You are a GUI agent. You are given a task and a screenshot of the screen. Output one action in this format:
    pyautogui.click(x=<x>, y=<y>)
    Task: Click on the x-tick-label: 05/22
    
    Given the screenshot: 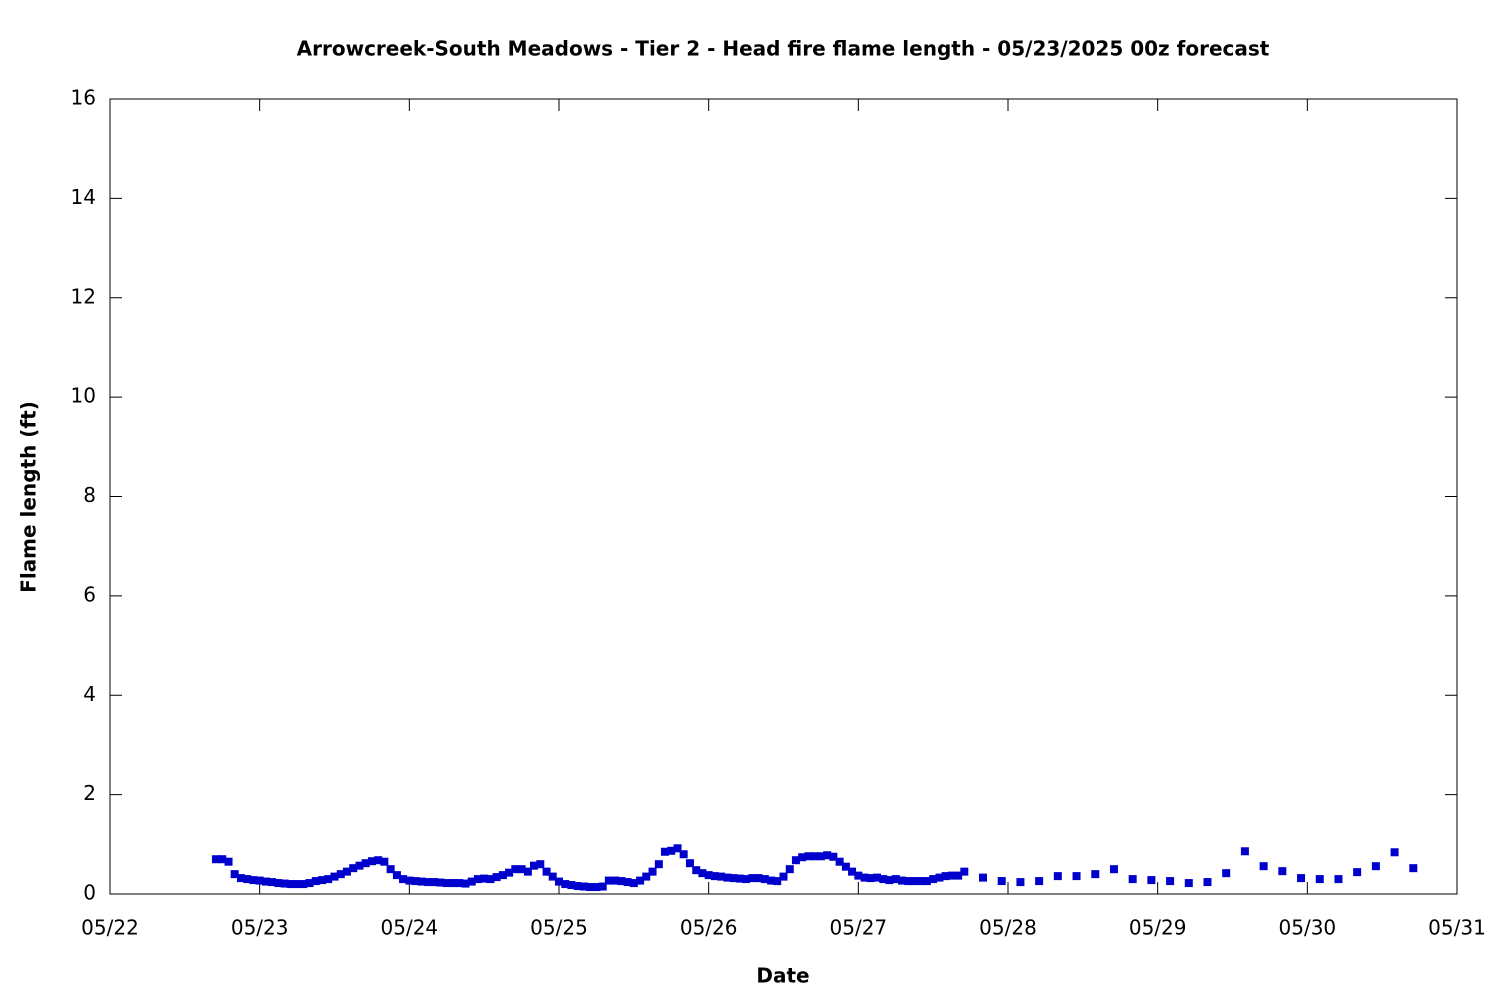 What is the action you would take?
    pyautogui.click(x=110, y=928)
    